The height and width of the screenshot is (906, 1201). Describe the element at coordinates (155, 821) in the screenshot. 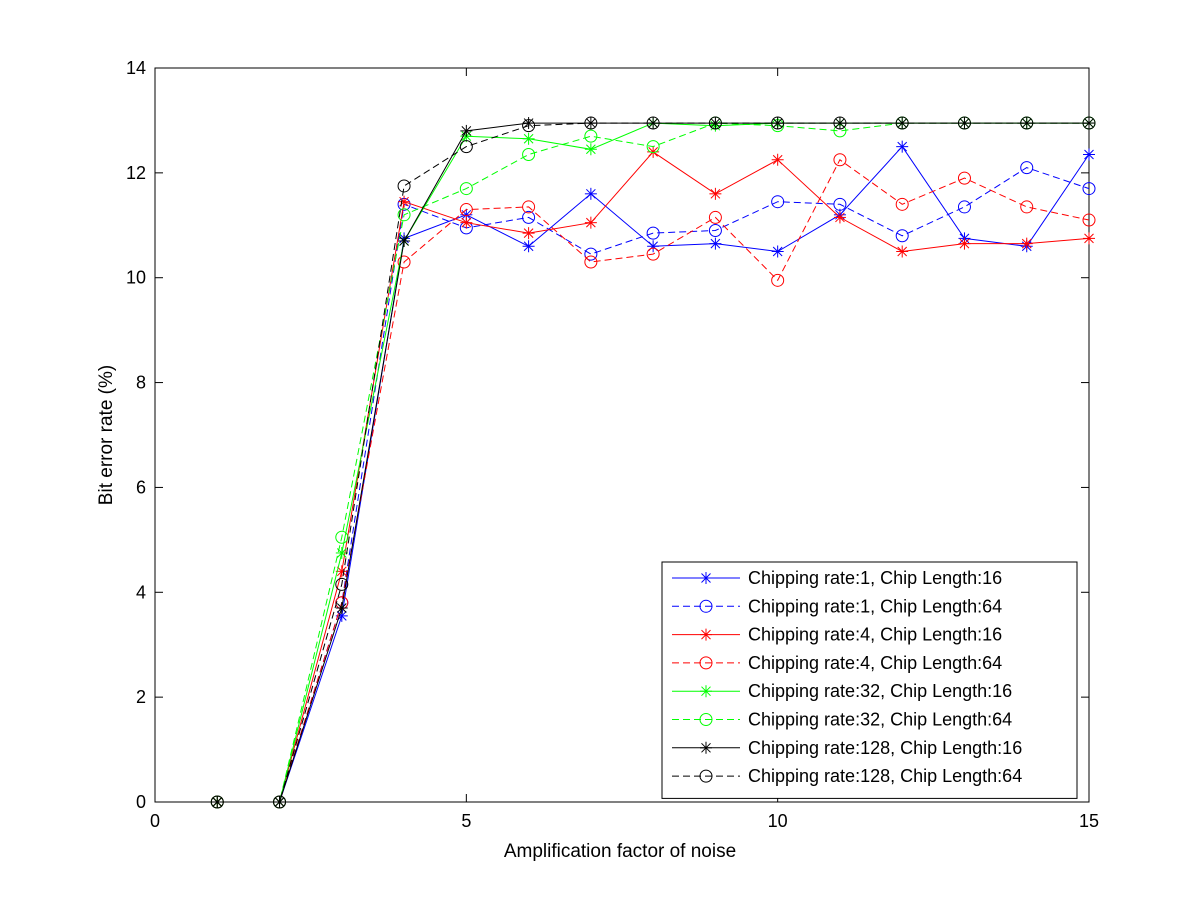

I see `x-tick-label: 0` at that location.